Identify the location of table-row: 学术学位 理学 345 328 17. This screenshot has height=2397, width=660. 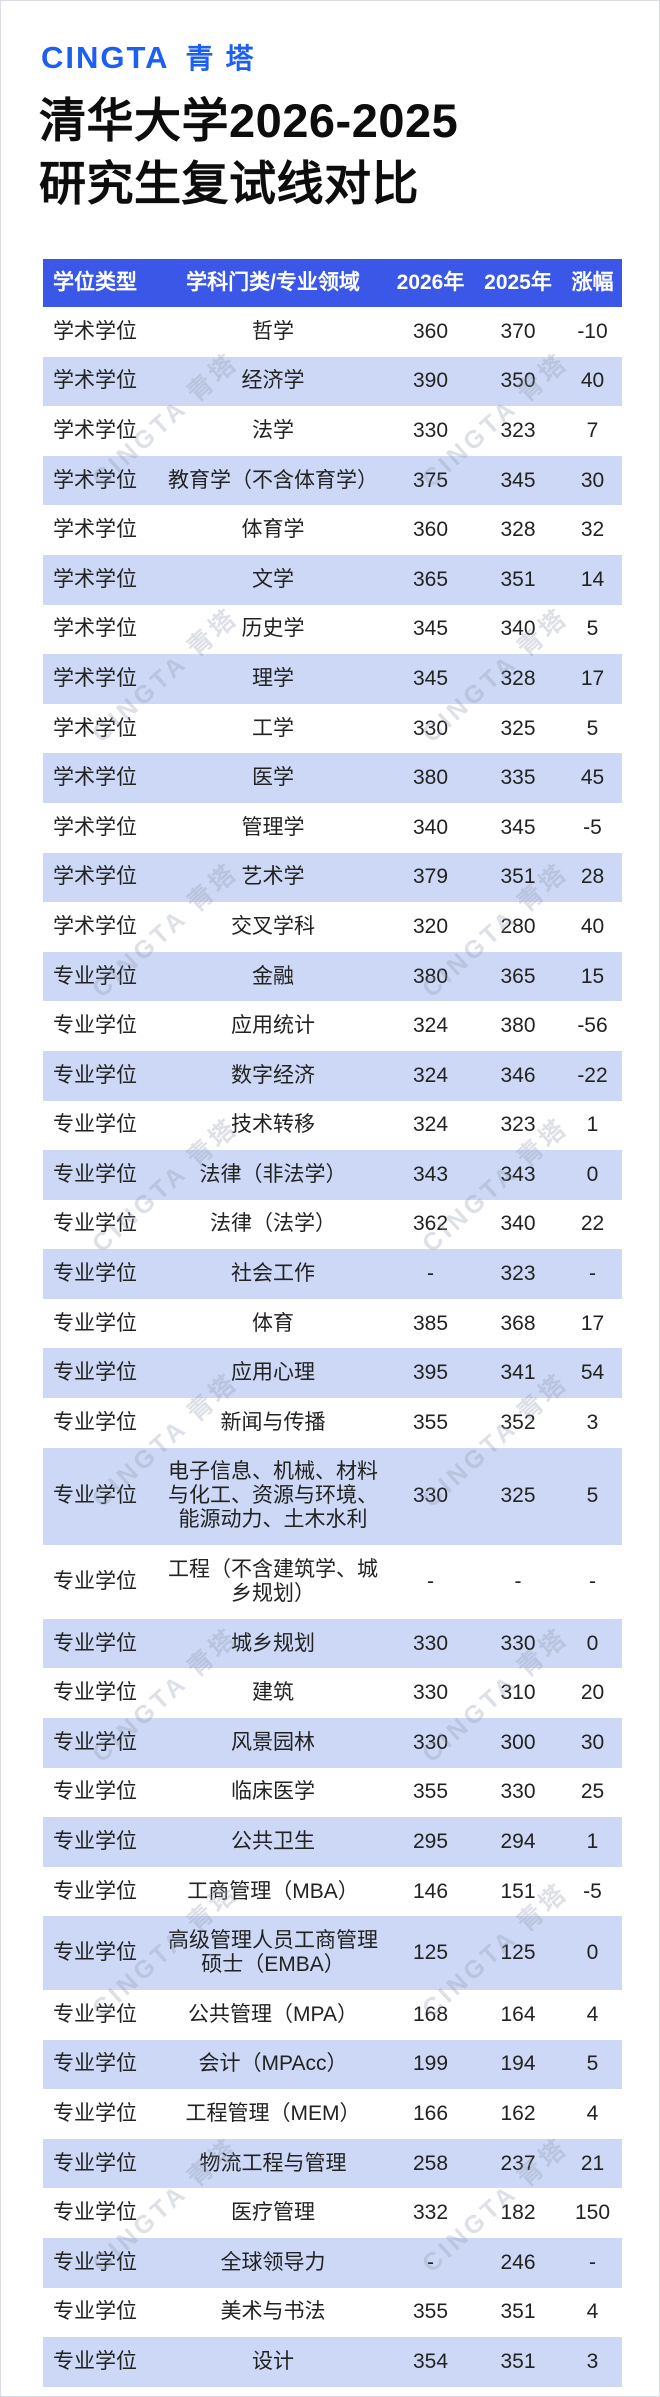
(332, 679).